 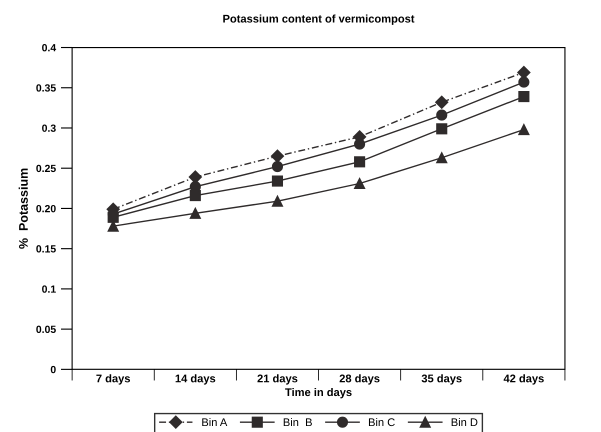 I want to click on x-tick-label: 21 days, so click(x=277, y=379).